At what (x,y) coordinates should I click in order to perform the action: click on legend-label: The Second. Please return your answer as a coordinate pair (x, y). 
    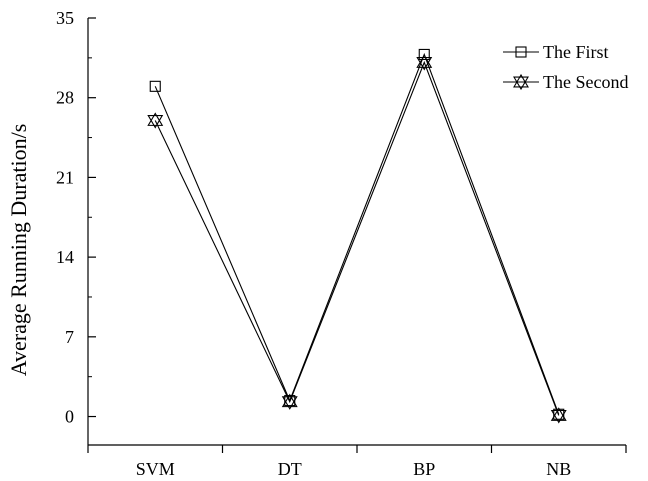
    Looking at the image, I should click on (585, 82).